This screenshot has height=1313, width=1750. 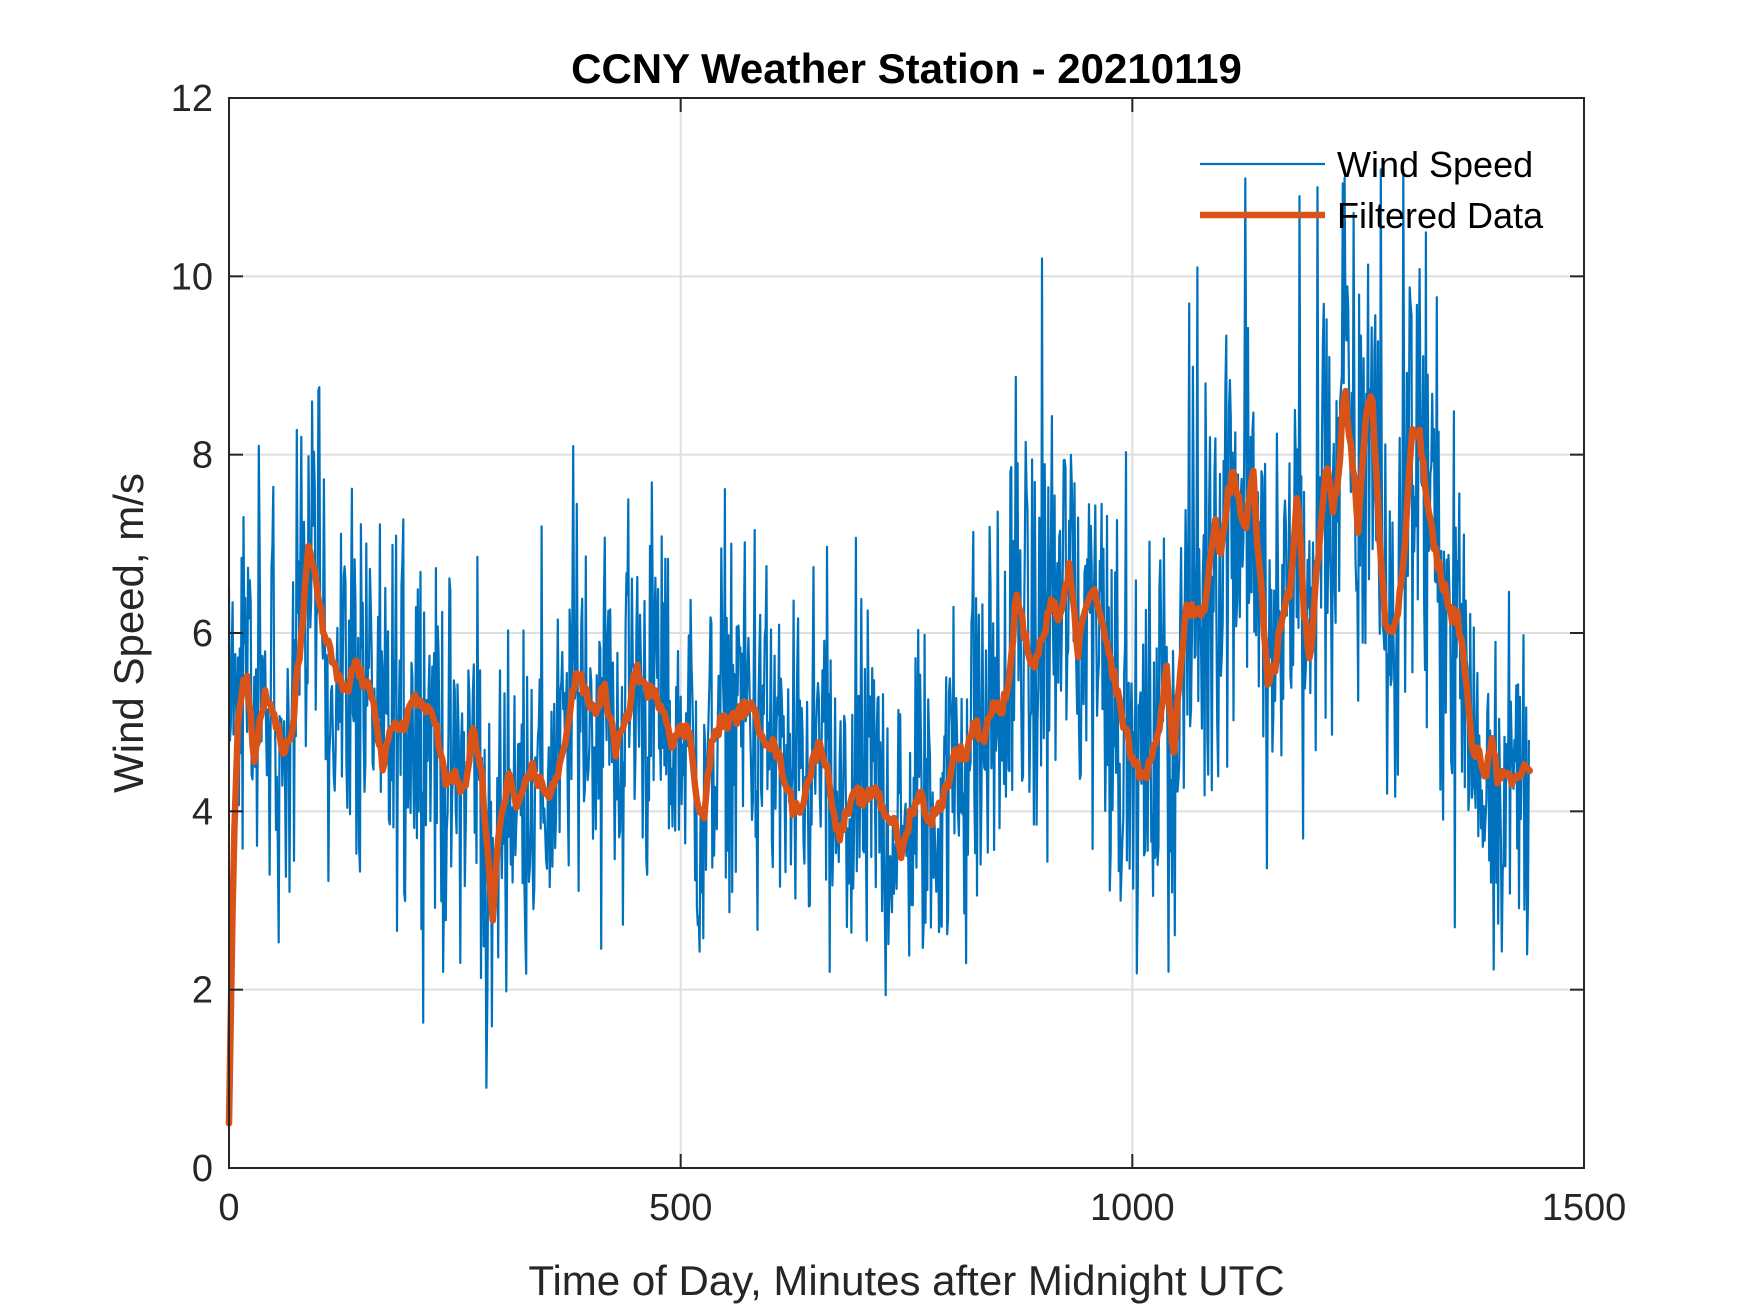 What do you see at coordinates (202, 1169) in the screenshot?
I see `y-tick-label: 0` at bounding box center [202, 1169].